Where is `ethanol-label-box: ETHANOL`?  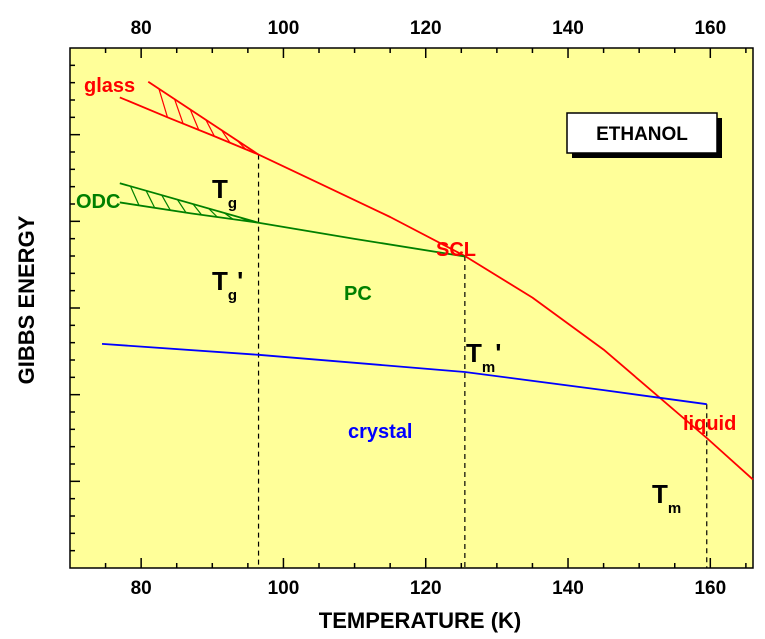
ethanol-label-box: ETHANOL is located at coordinates (644, 135).